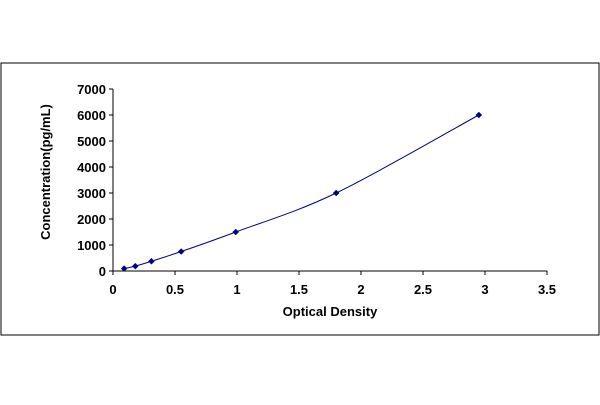 The image size is (600, 405). What do you see at coordinates (91, 219) in the screenshot?
I see `y-tick-label: 2000` at bounding box center [91, 219].